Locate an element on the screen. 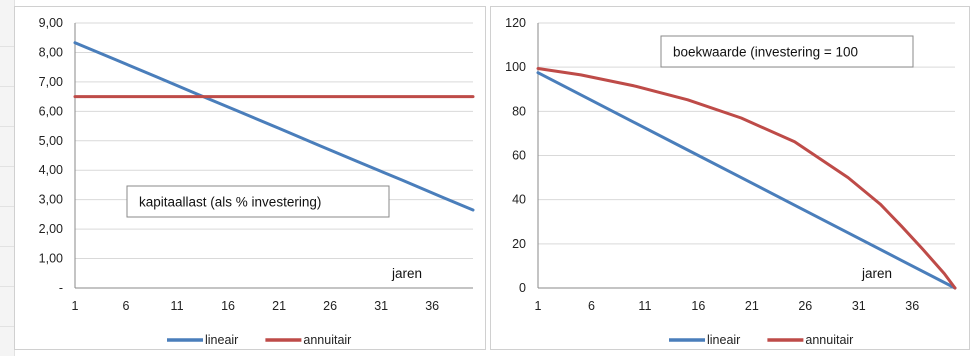 This screenshot has width=977, height=356. y-tick-label: 3,00 is located at coordinates (51, 200).